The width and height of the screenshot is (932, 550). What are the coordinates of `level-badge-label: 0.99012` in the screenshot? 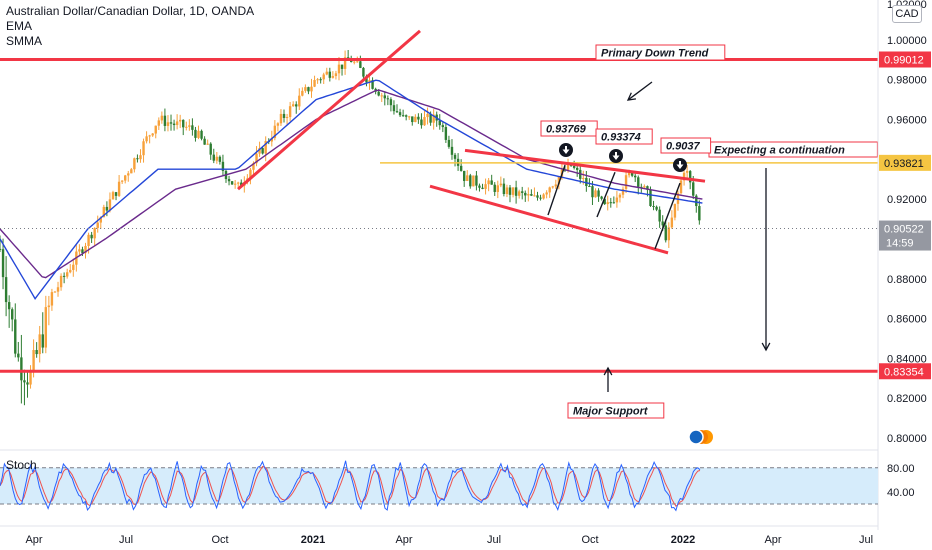 It's located at (904, 60).